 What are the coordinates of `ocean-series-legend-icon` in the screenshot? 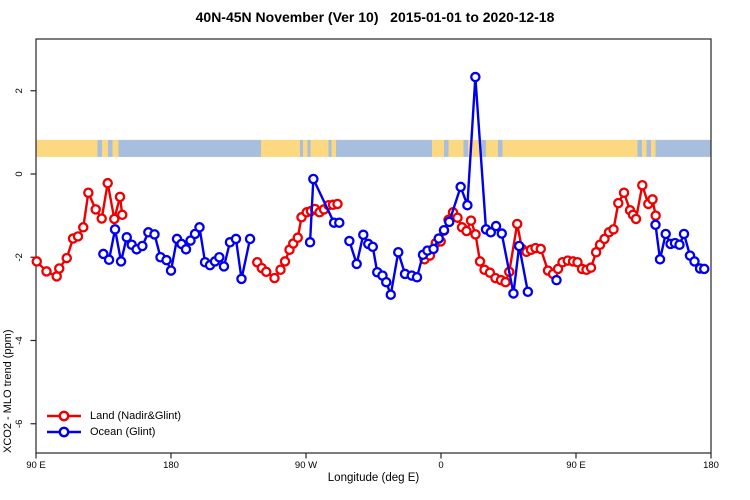 It's located at (64, 432).